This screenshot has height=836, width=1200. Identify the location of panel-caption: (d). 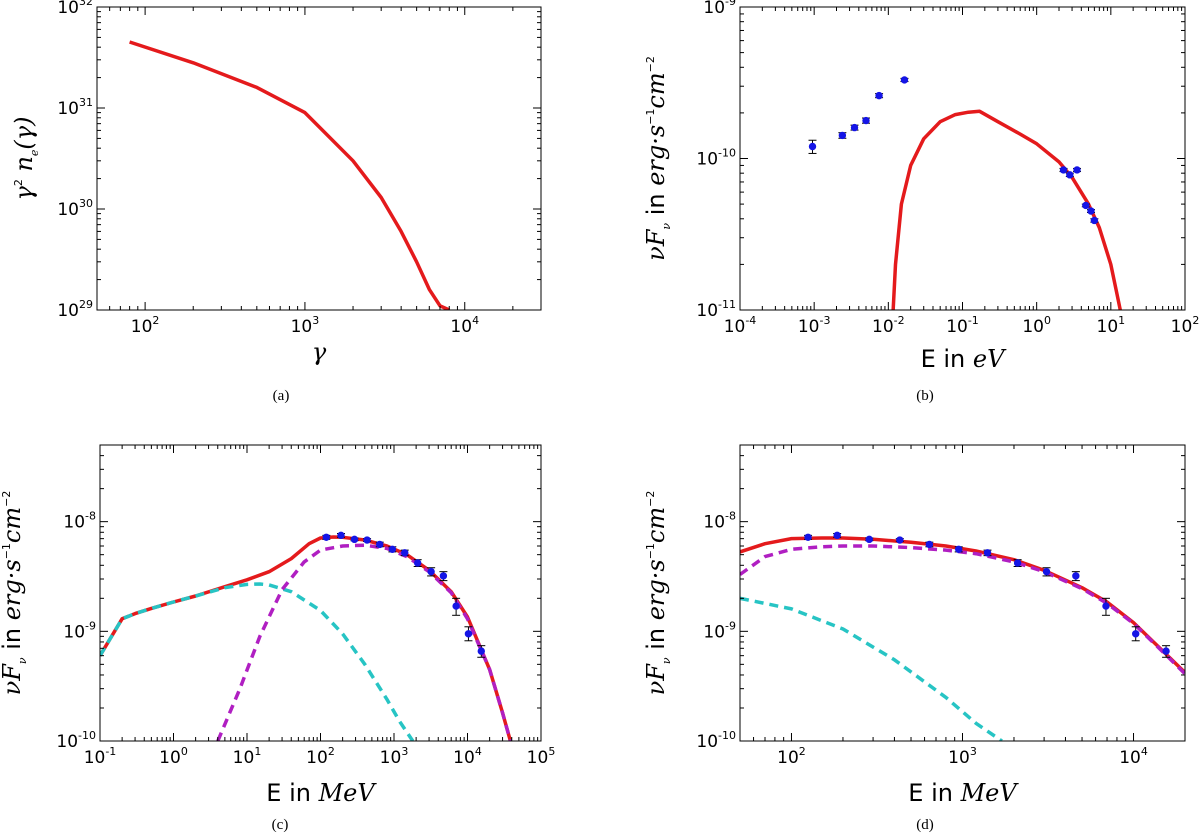
(925, 825).